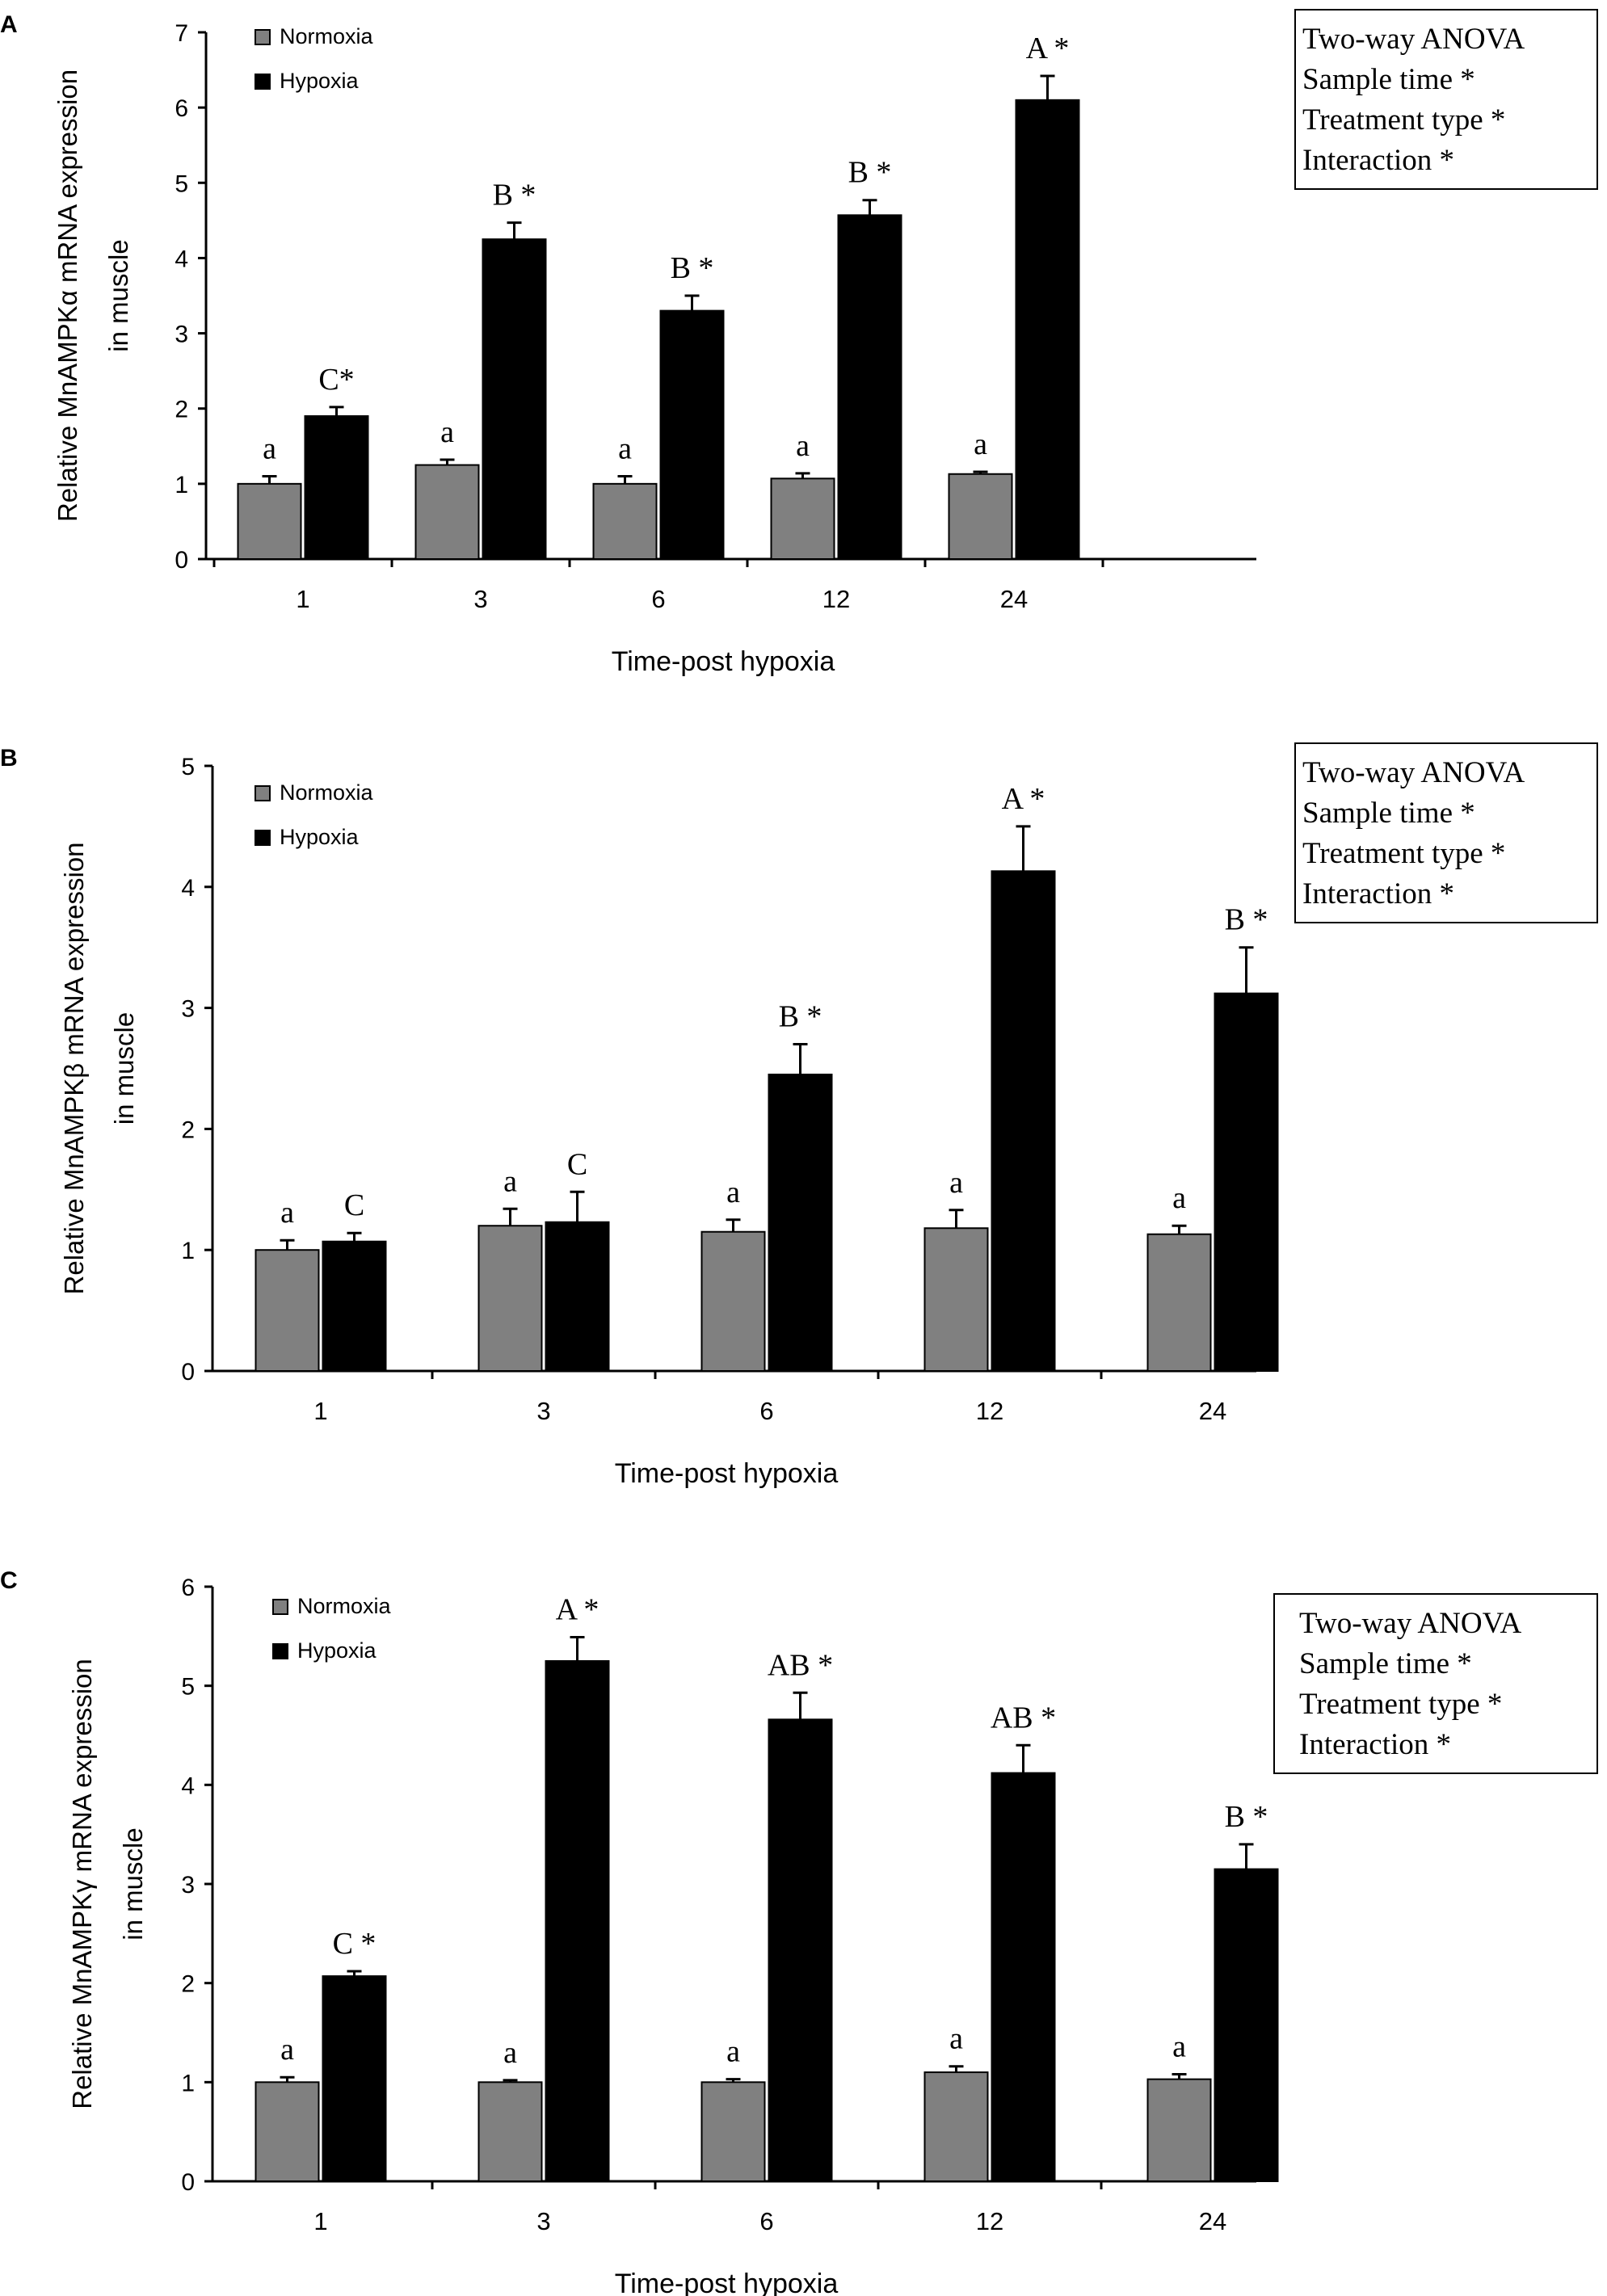  What do you see at coordinates (9, 1580) in the screenshot?
I see `panel-label: C` at bounding box center [9, 1580].